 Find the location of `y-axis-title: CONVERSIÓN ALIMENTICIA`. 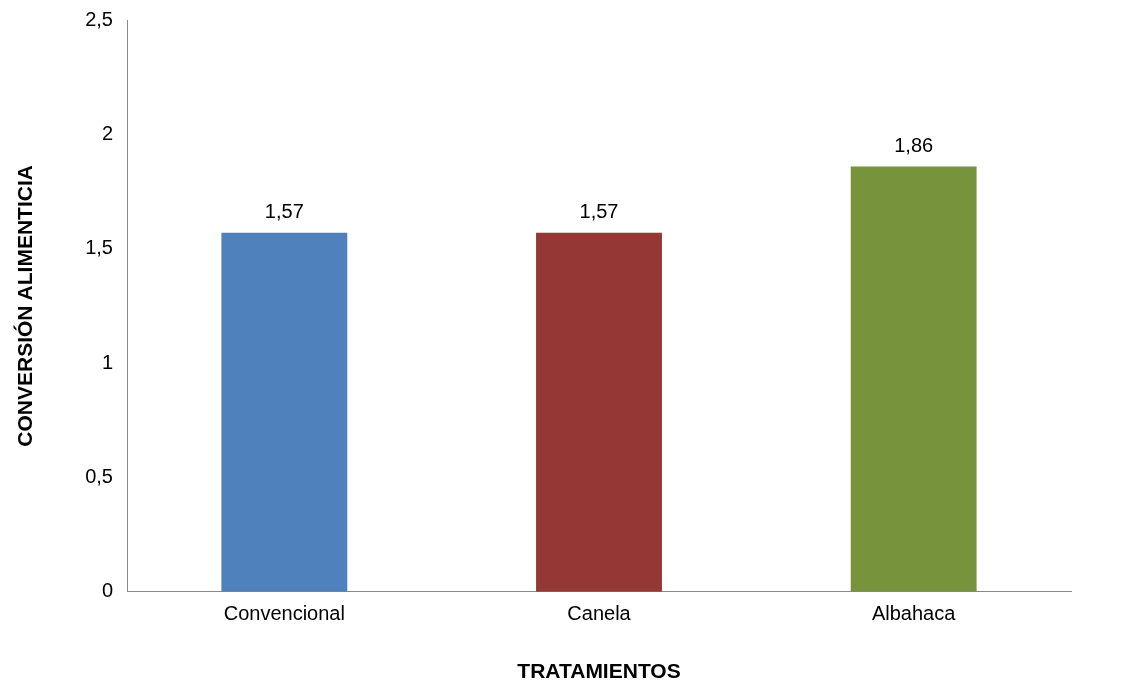

y-axis-title: CONVERSIÓN ALIMENTICIA is located at coordinates (25, 306).